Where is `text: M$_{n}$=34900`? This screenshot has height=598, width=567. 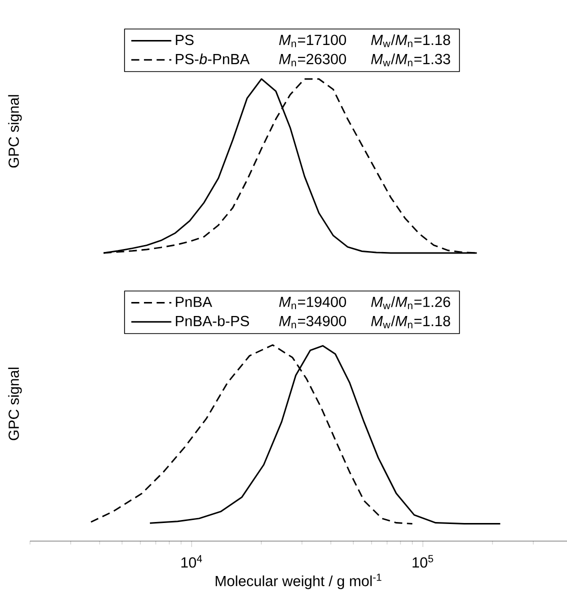
text: M$_{n}$=34900 is located at coordinates (312, 322).